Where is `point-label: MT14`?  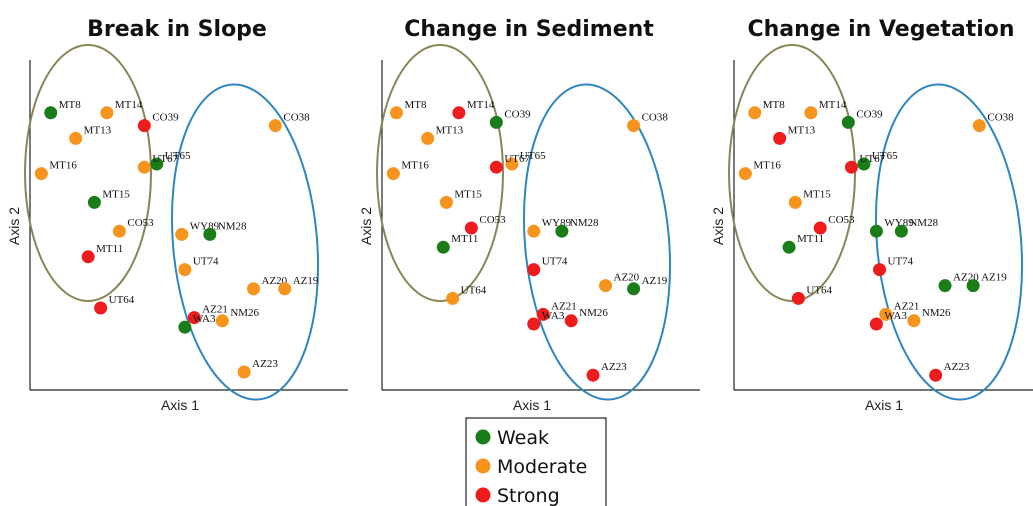 point-label: MT14 is located at coordinates (129, 105).